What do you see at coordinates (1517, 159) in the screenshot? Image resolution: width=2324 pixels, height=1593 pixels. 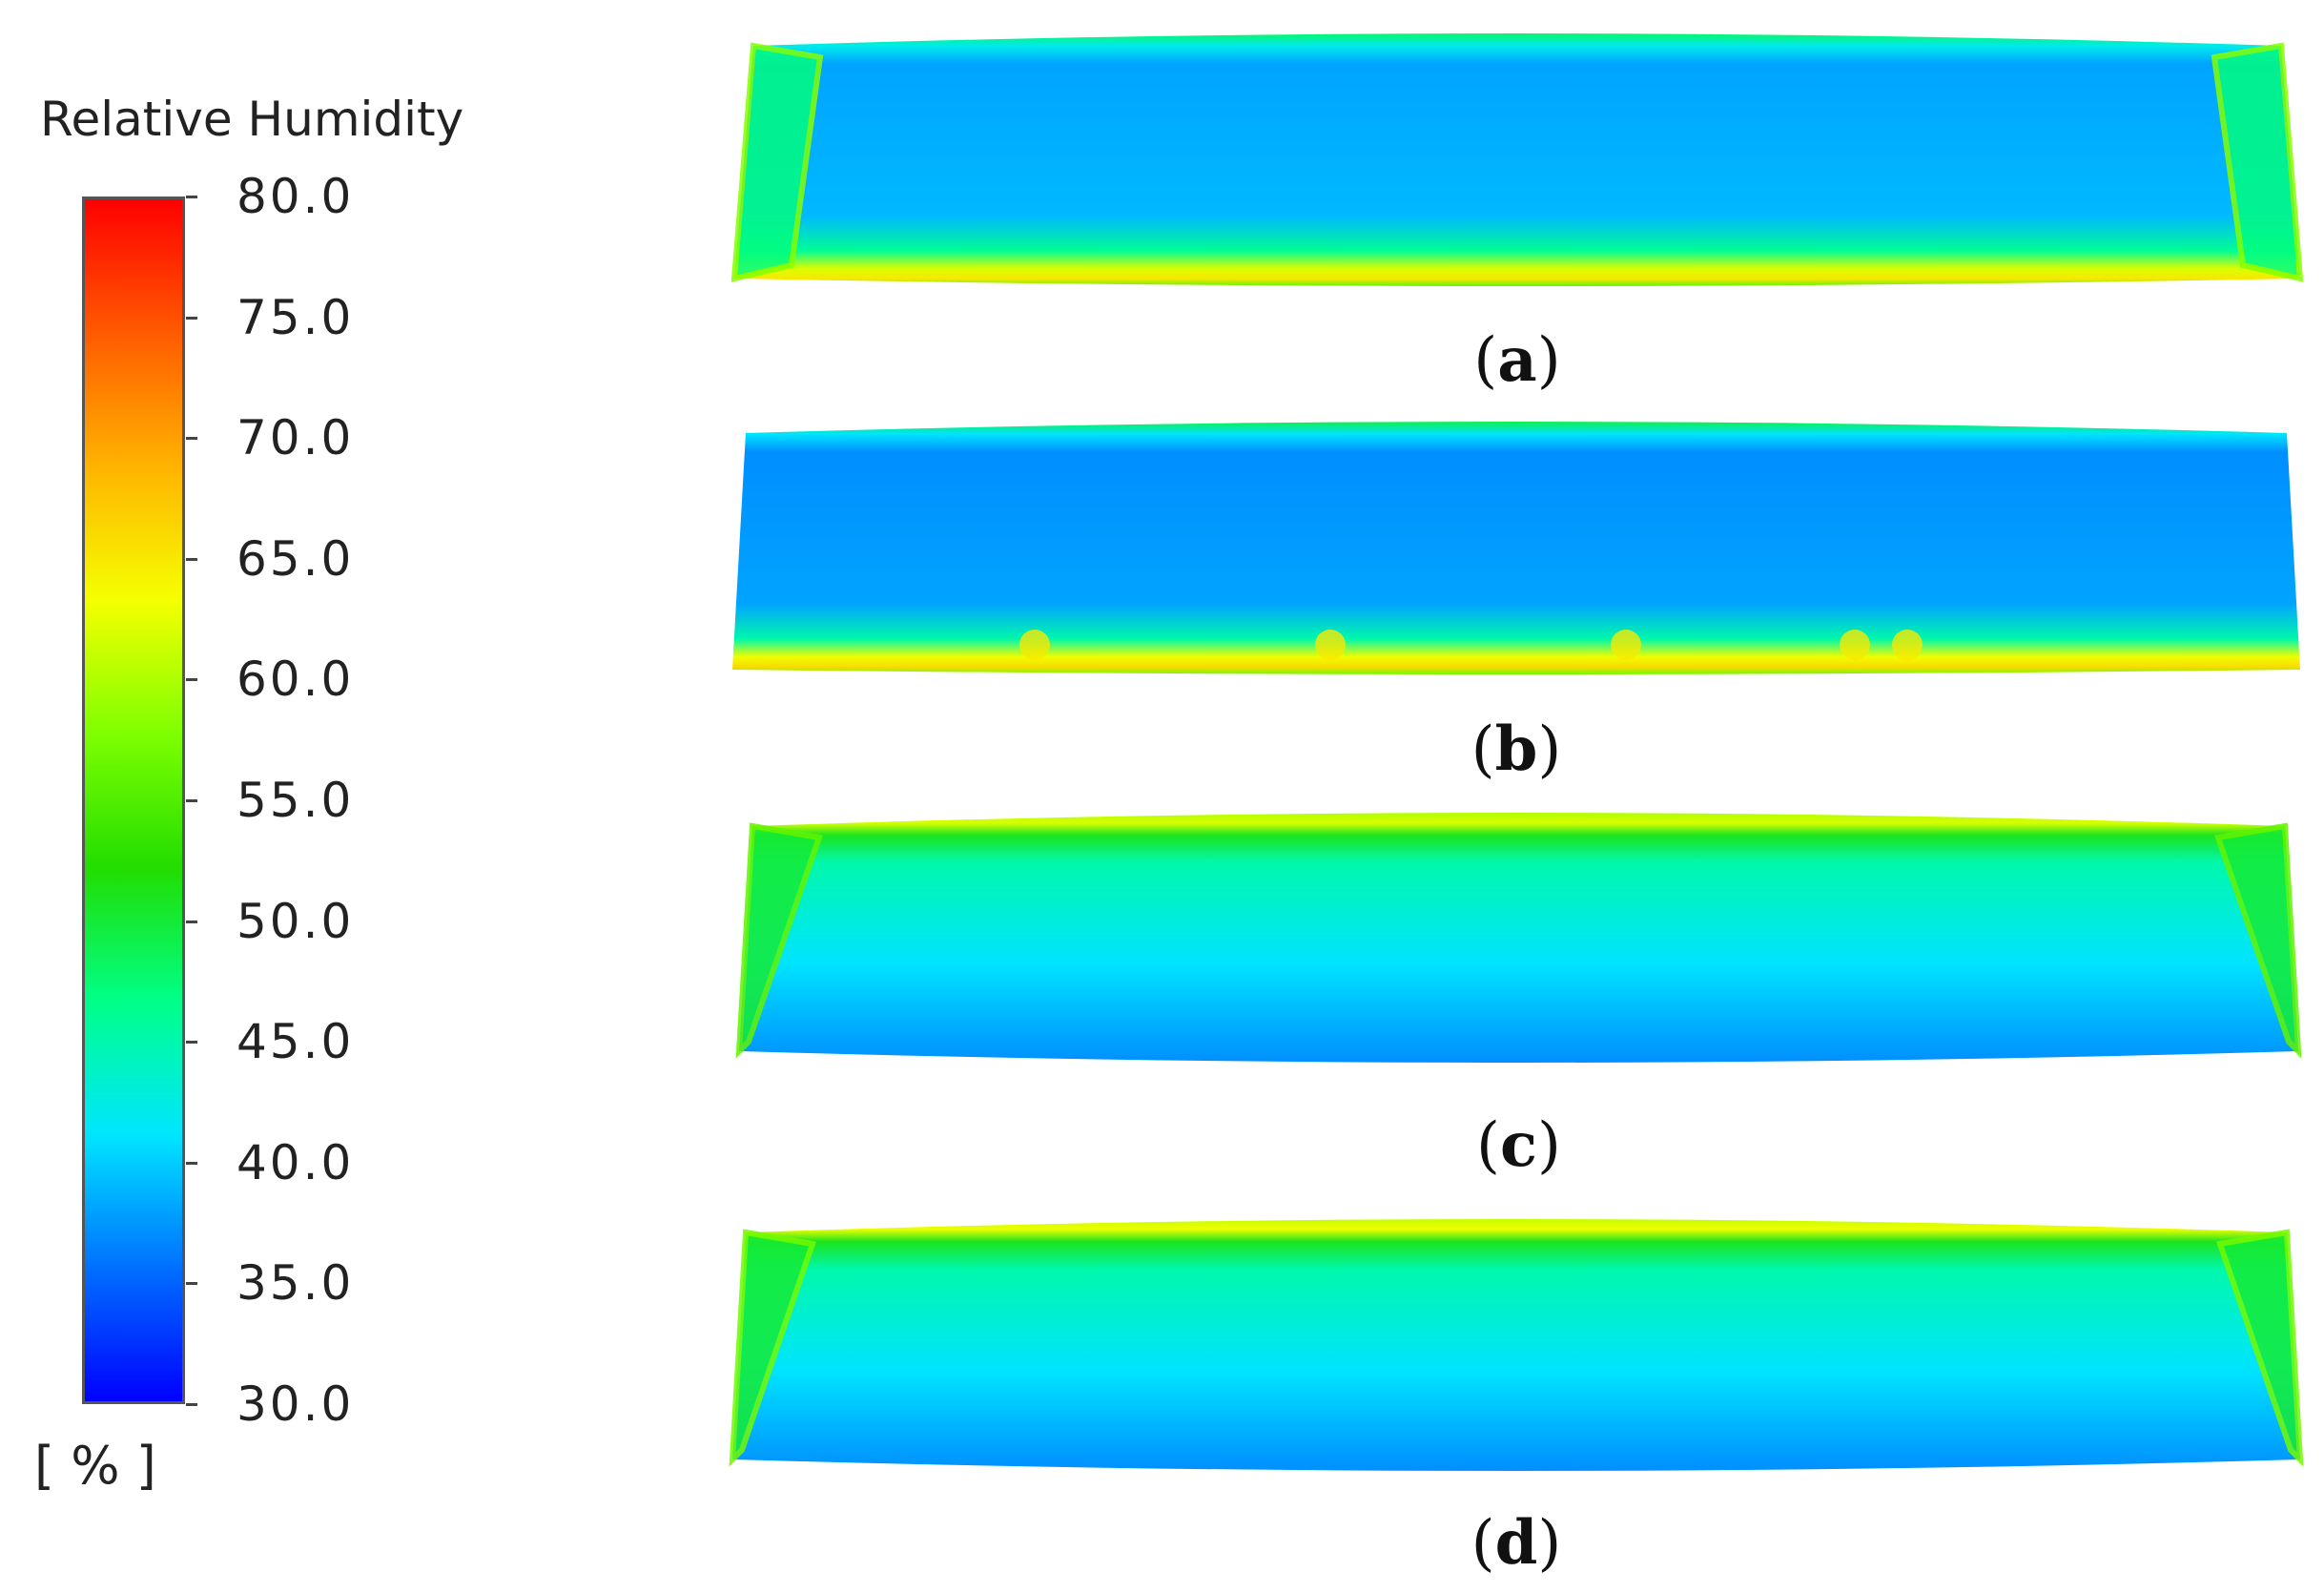 I see `contour-panel-a` at bounding box center [1517, 159].